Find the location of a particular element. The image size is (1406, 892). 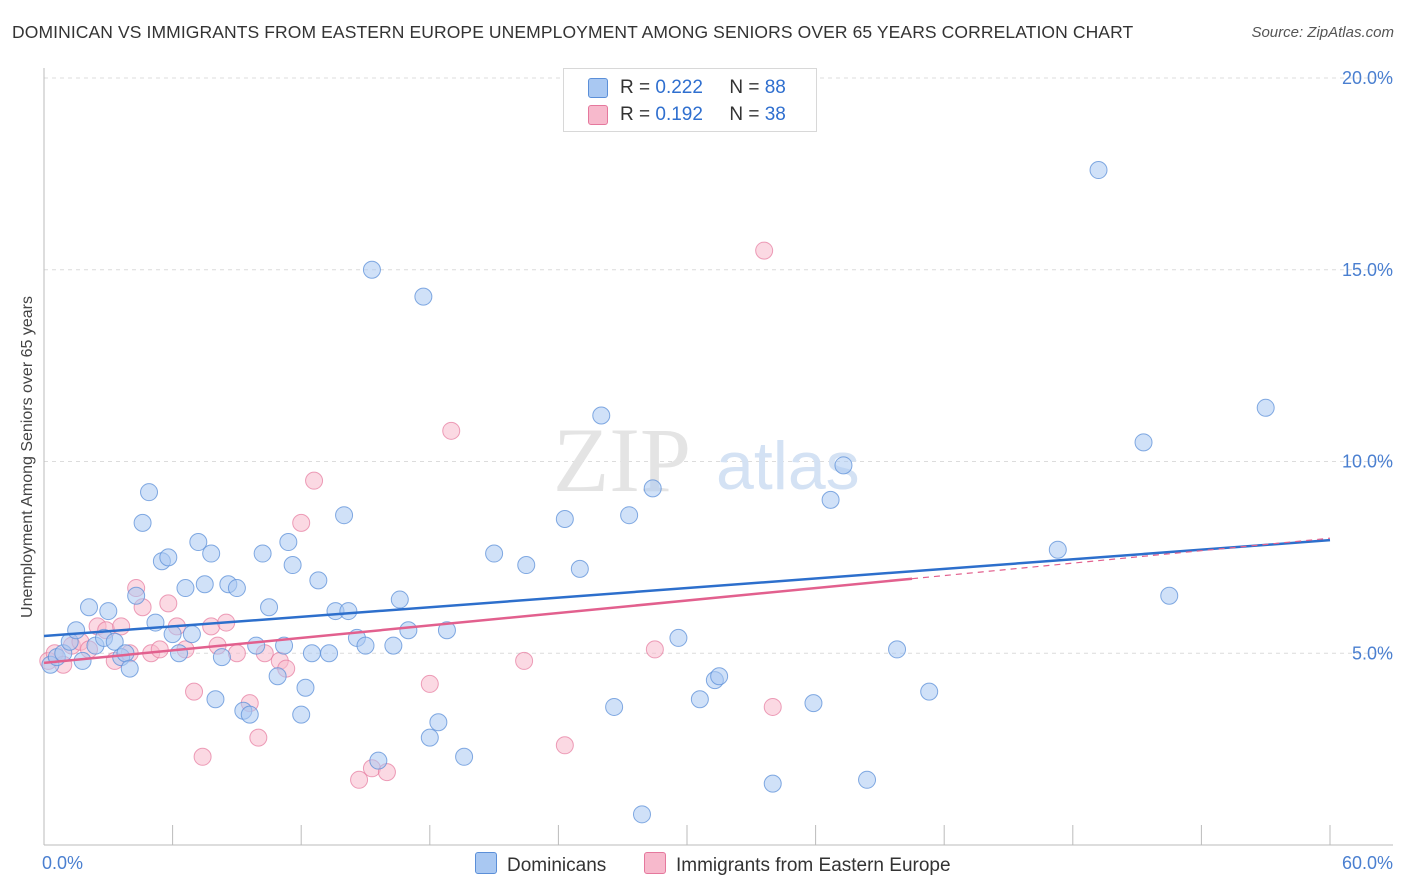

legend-r-label: R = is located at coordinates (635, 114).